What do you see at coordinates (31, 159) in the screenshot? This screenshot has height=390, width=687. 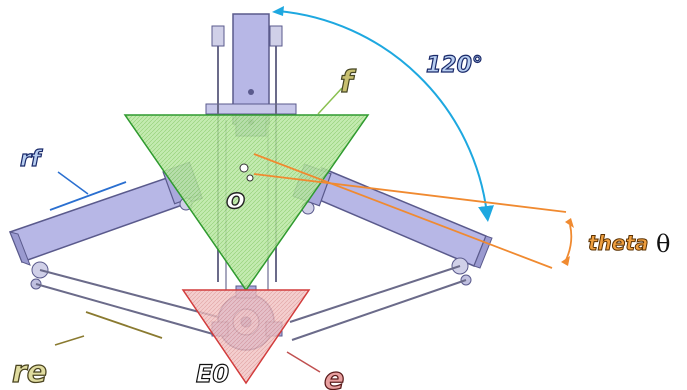 I see `rf-label: rf` at bounding box center [31, 159].